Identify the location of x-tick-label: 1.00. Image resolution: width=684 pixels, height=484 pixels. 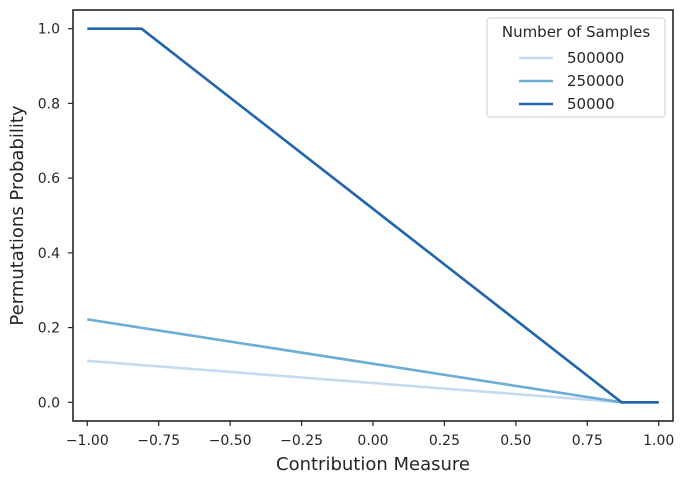
(658, 441).